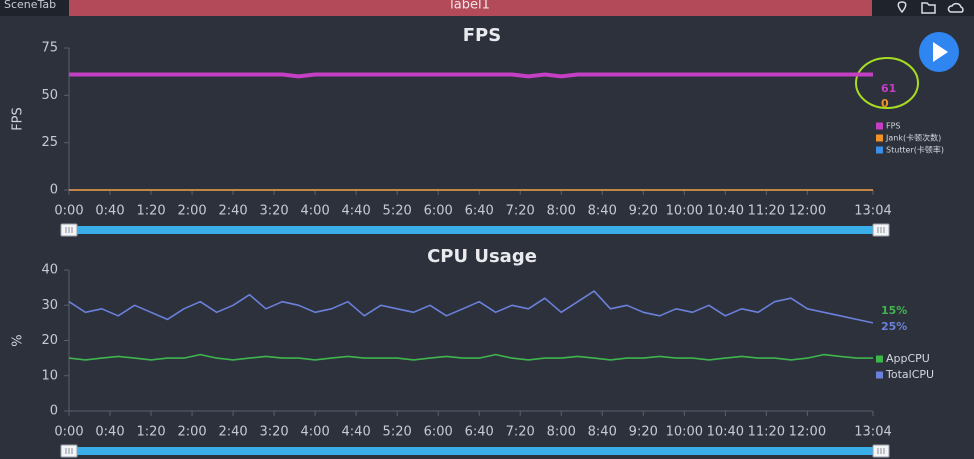  What do you see at coordinates (482, 256) in the screenshot?
I see `chart-title: CPU Usage` at bounding box center [482, 256].